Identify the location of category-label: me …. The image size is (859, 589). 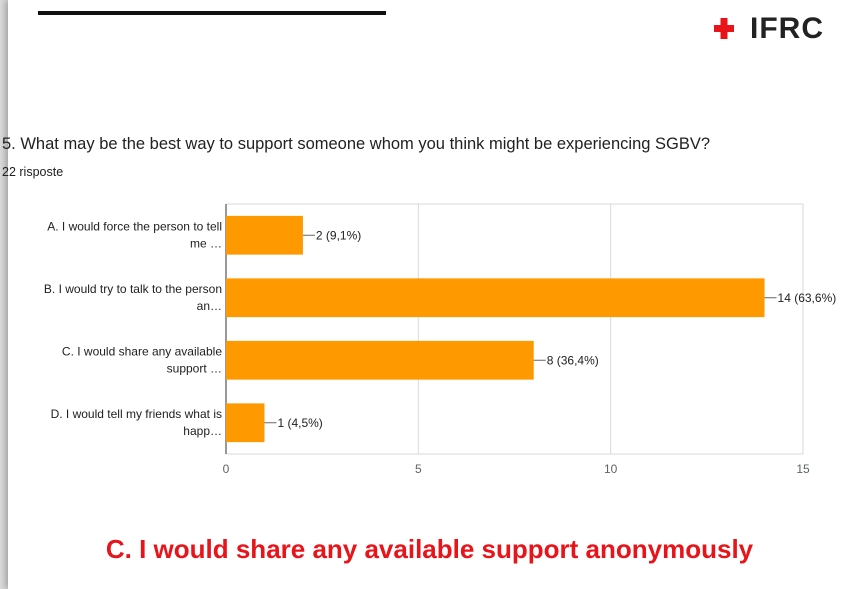
(206, 243).